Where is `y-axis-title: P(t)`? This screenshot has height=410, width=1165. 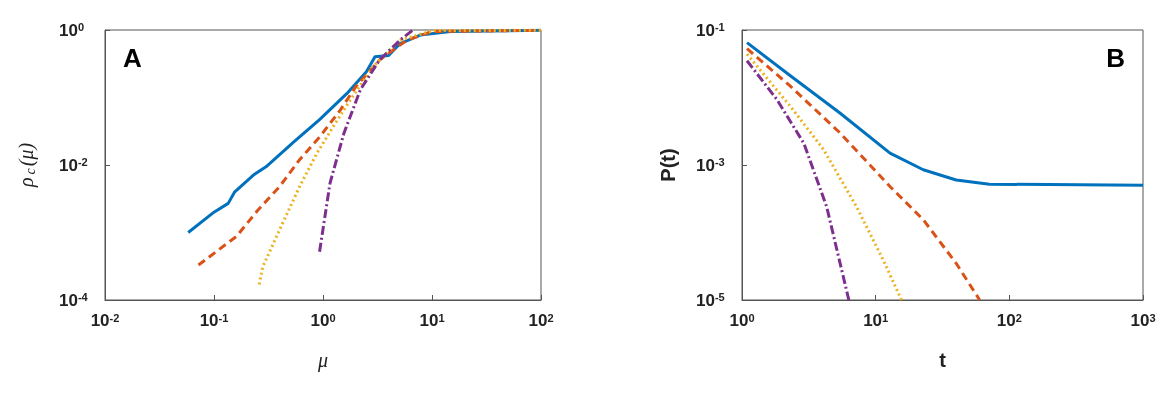 y-axis-title: P(t) is located at coordinates (668, 165).